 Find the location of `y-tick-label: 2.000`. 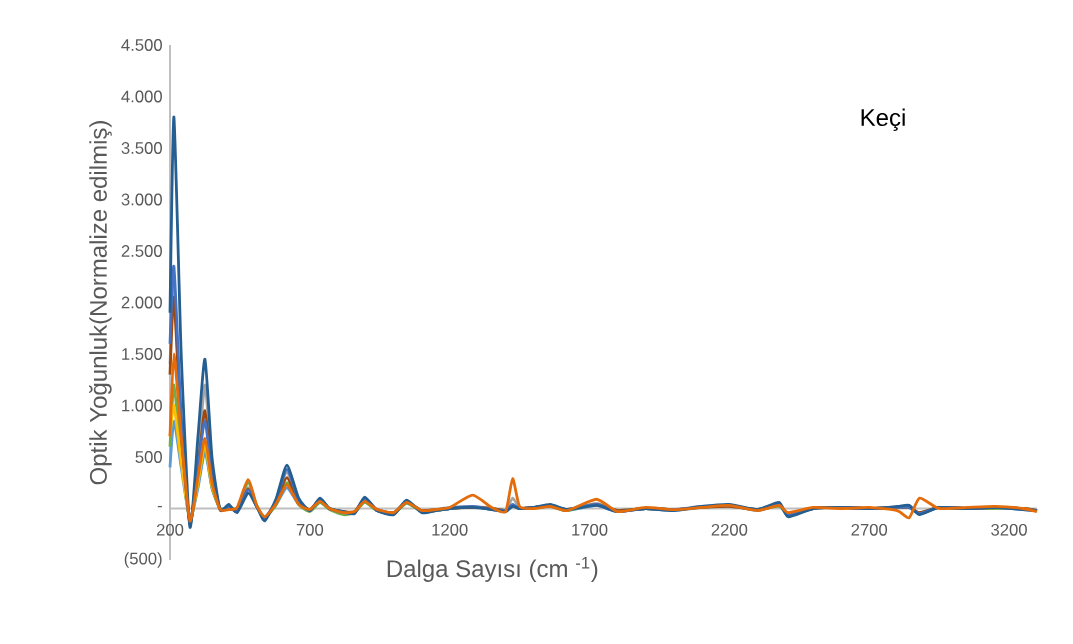

y-tick-label: 2.000 is located at coordinates (141, 302).